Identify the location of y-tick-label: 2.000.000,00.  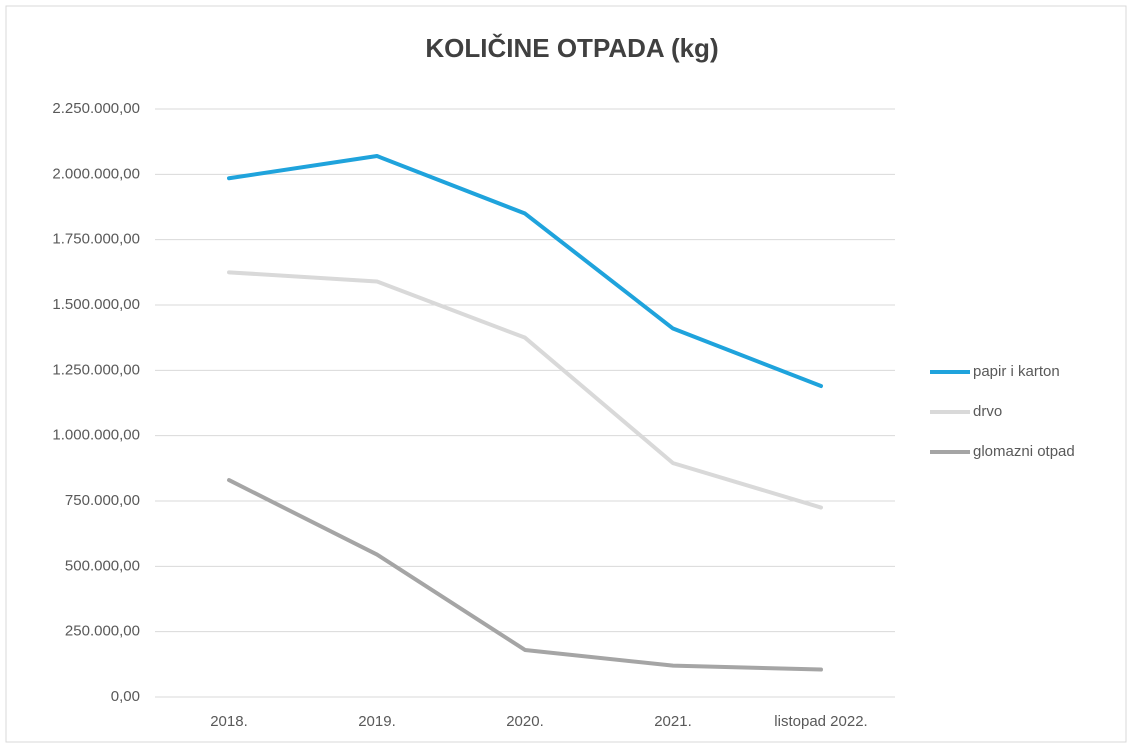
(96, 173).